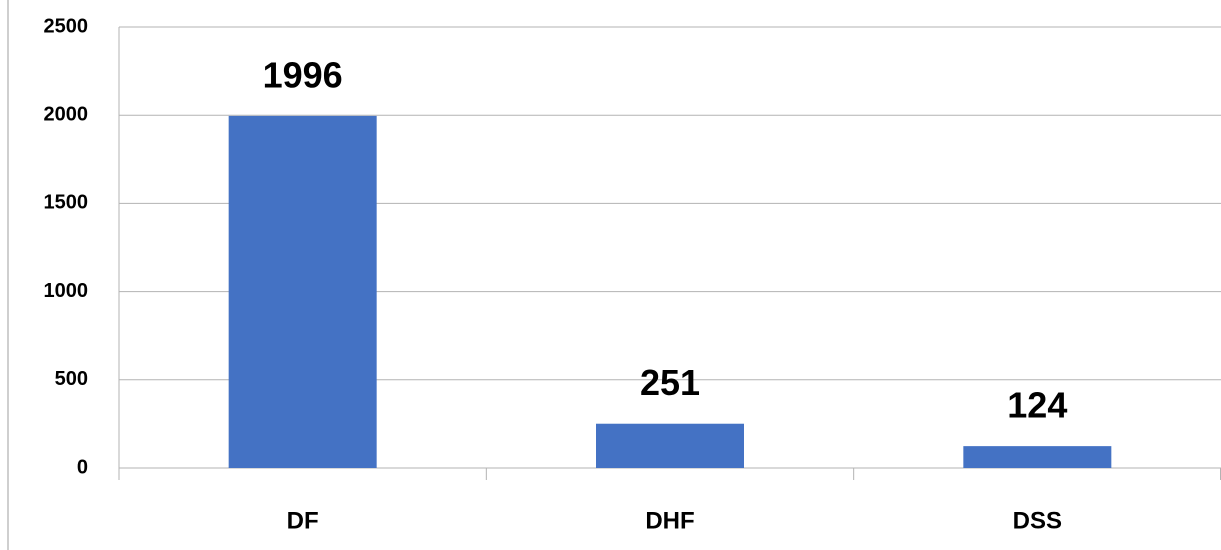  I want to click on x-tick-label: DHF, so click(669, 520).